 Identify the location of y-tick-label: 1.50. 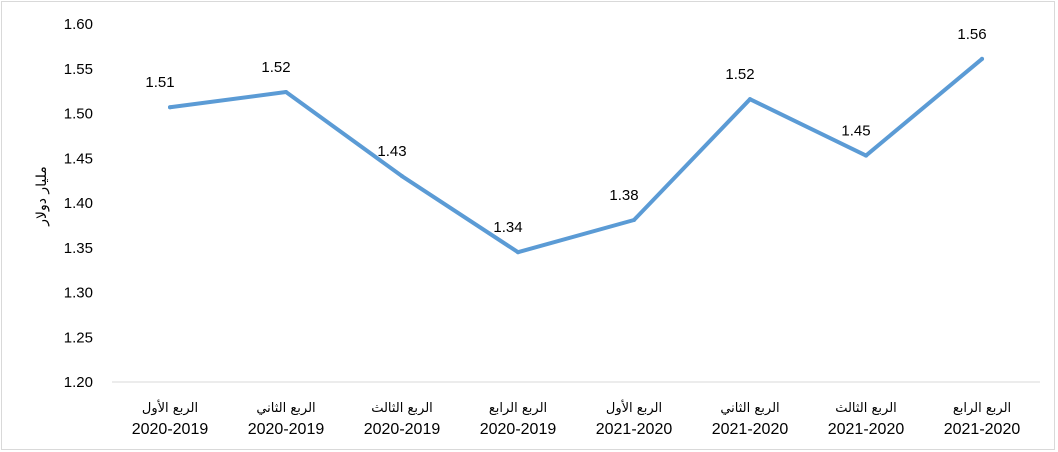
(78, 114).